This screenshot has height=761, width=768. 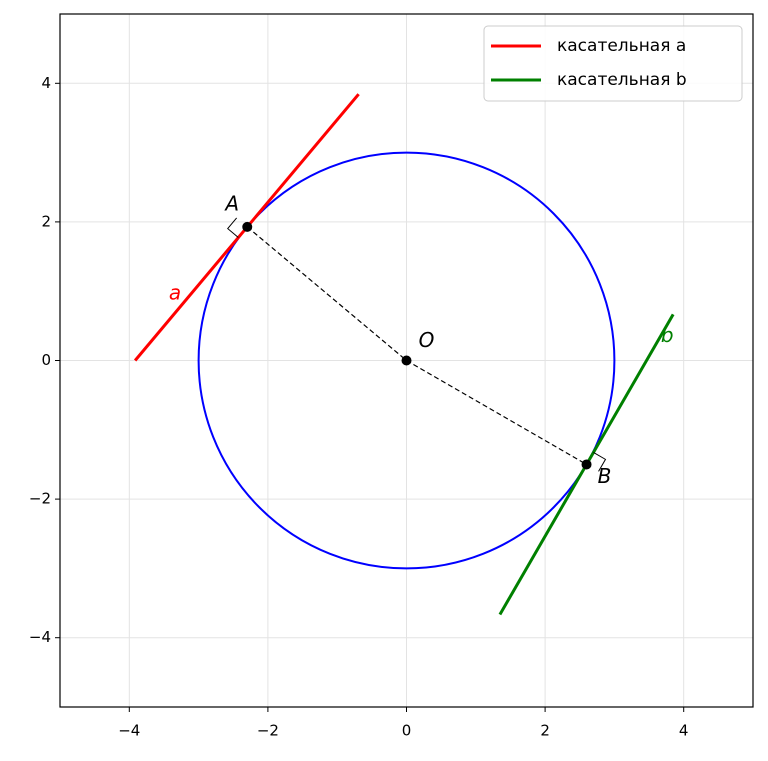 What do you see at coordinates (46, 83) in the screenshot?
I see `y-tick-label: 4` at bounding box center [46, 83].